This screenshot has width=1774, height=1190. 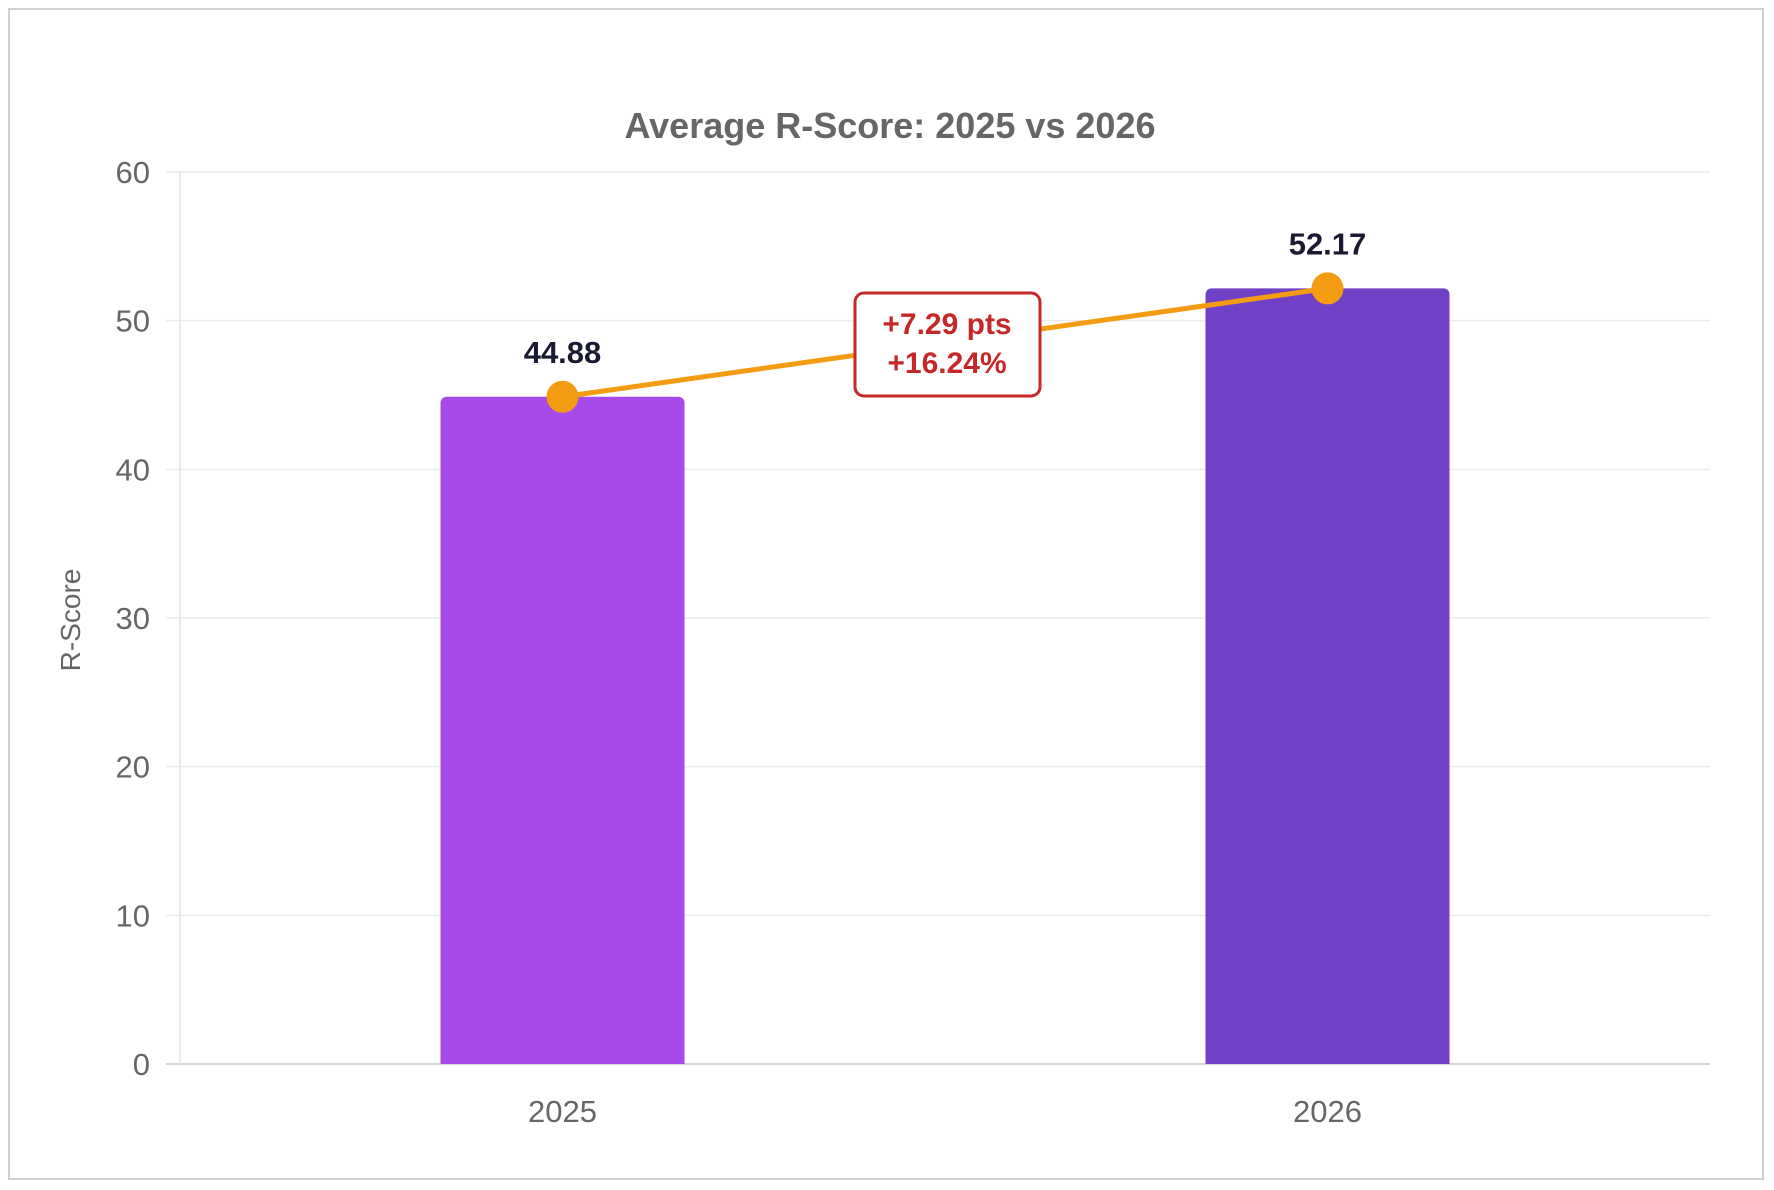 I want to click on y-axis-ticks: 0 10 20 30 40 50 60, so click(x=133, y=618).